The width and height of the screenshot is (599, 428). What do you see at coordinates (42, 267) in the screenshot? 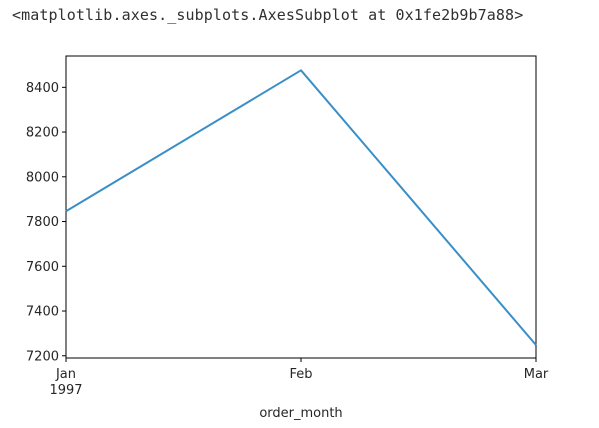
I see `y-tick-label: 7600` at bounding box center [42, 267].